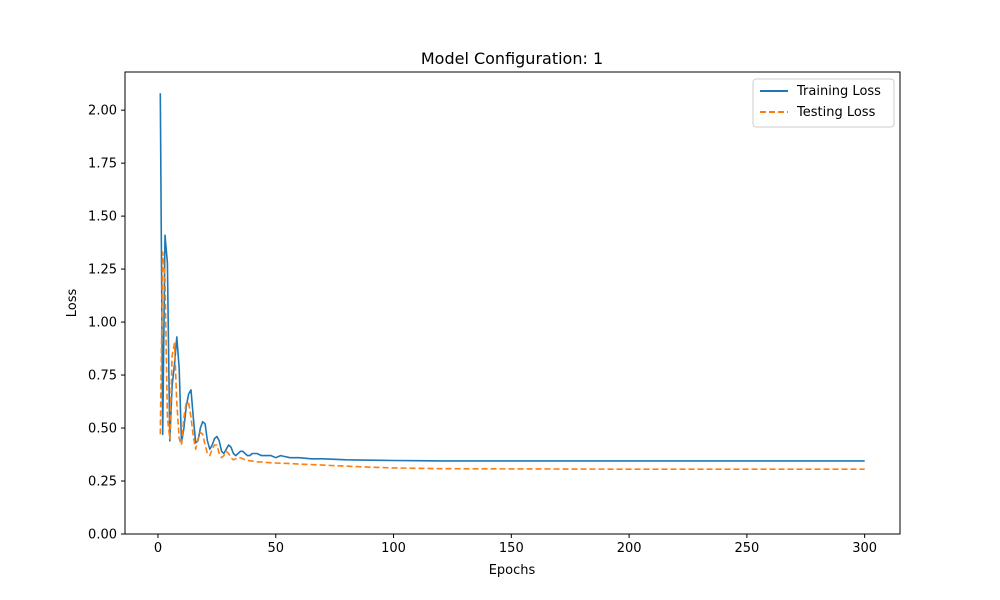 This screenshot has width=1000, height=600. What do you see at coordinates (512, 58) in the screenshot?
I see `chart-title: Model Configuration: 1` at bounding box center [512, 58].